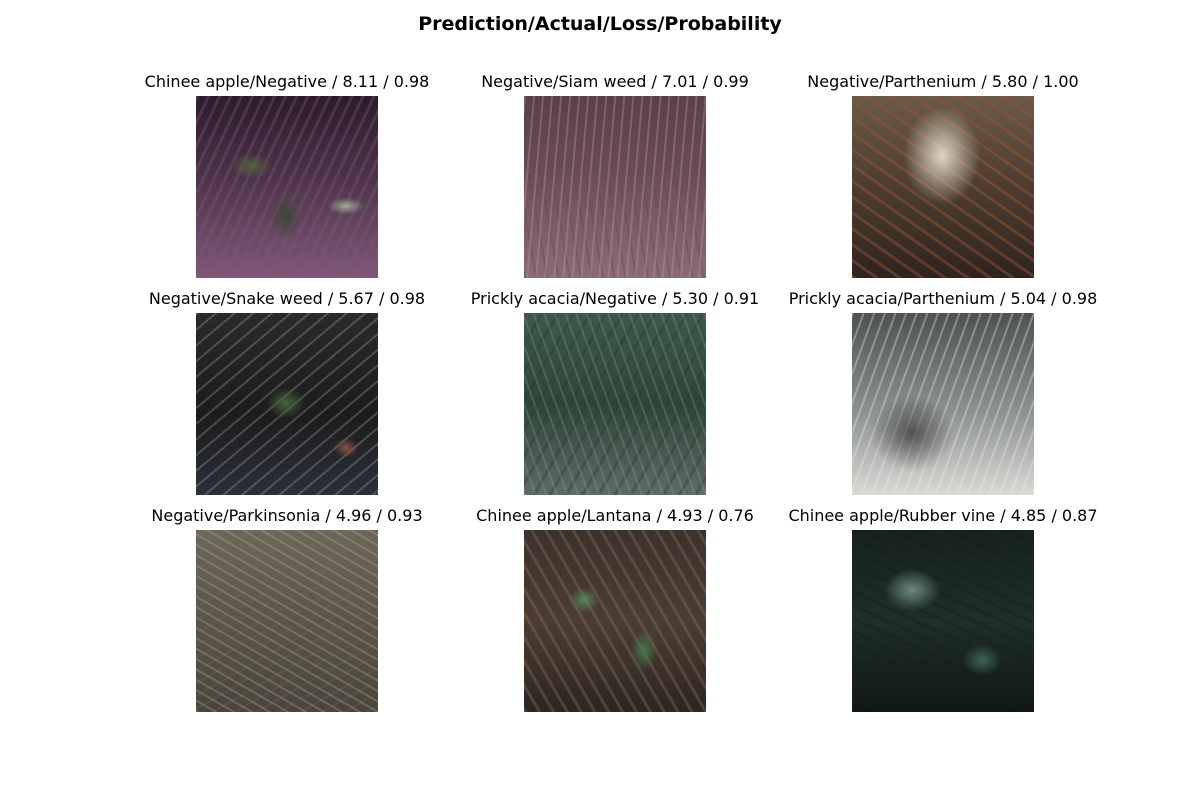 The width and height of the screenshot is (1200, 800). What do you see at coordinates (287, 81) in the screenshot?
I see `image-tile-title: Chinee apple/Negative / 8.11 / 0.98` at bounding box center [287, 81].